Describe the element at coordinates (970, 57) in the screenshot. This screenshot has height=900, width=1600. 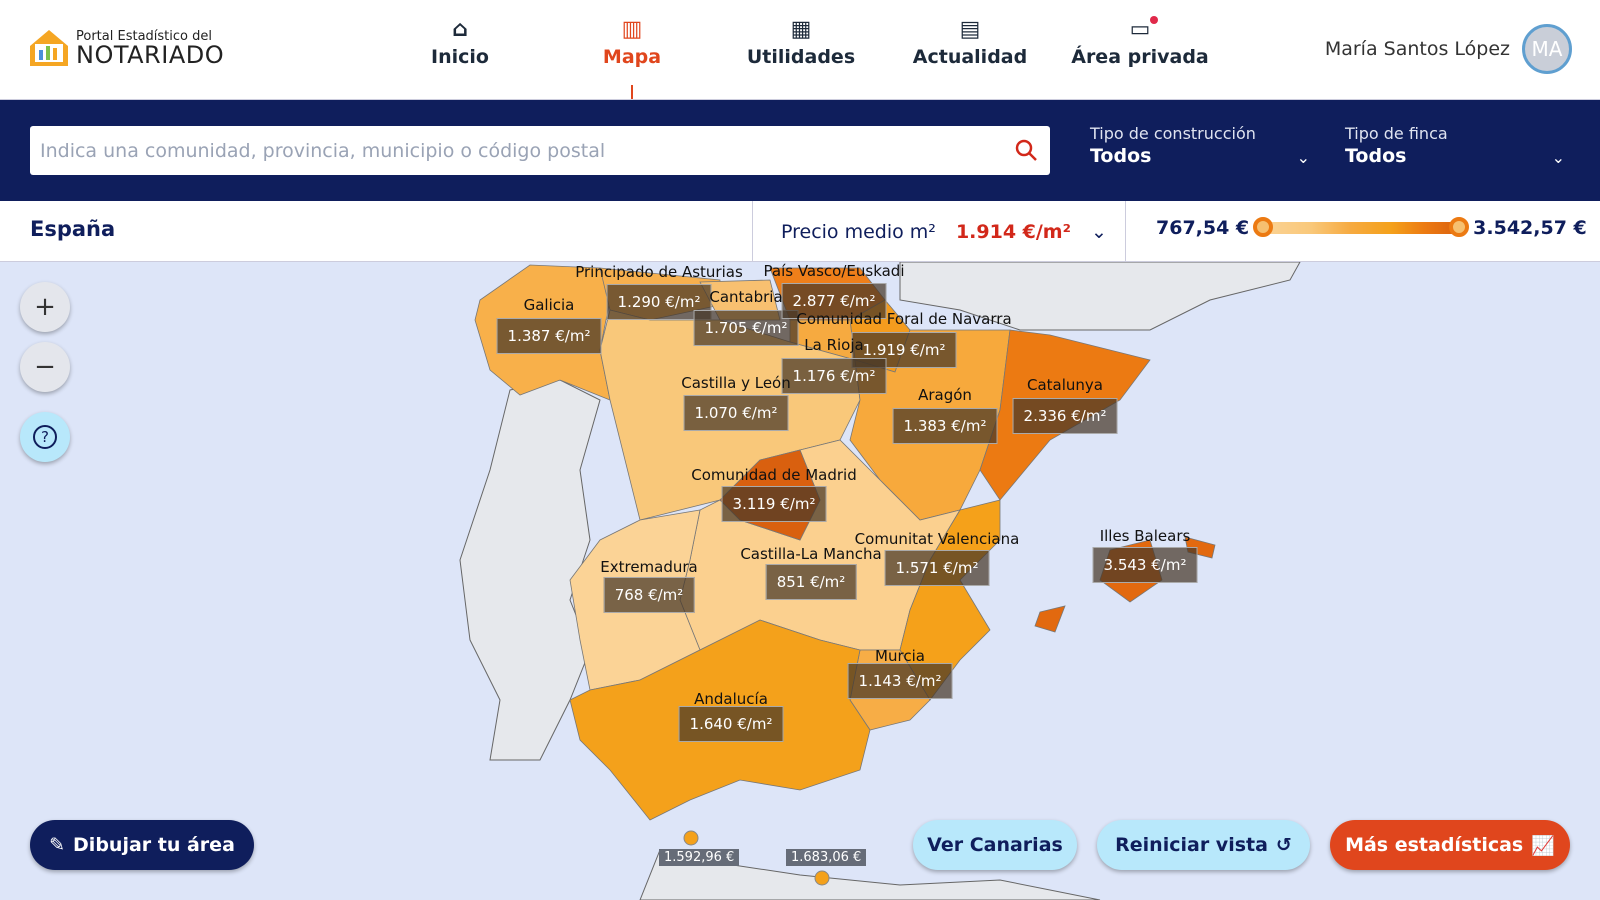
I see `nav-label: Actualidad` at that location.